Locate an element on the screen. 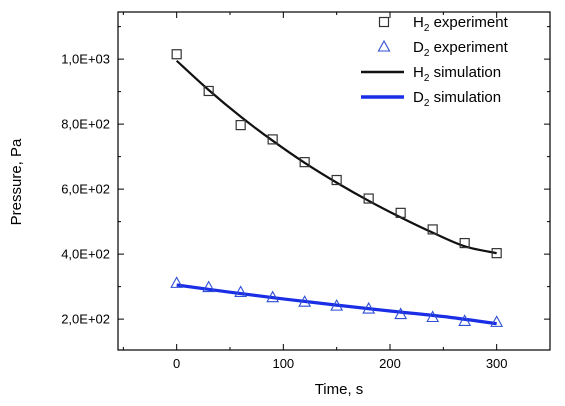 This screenshot has height=406, width=565. x-axis-label: Time, s is located at coordinates (339, 389).